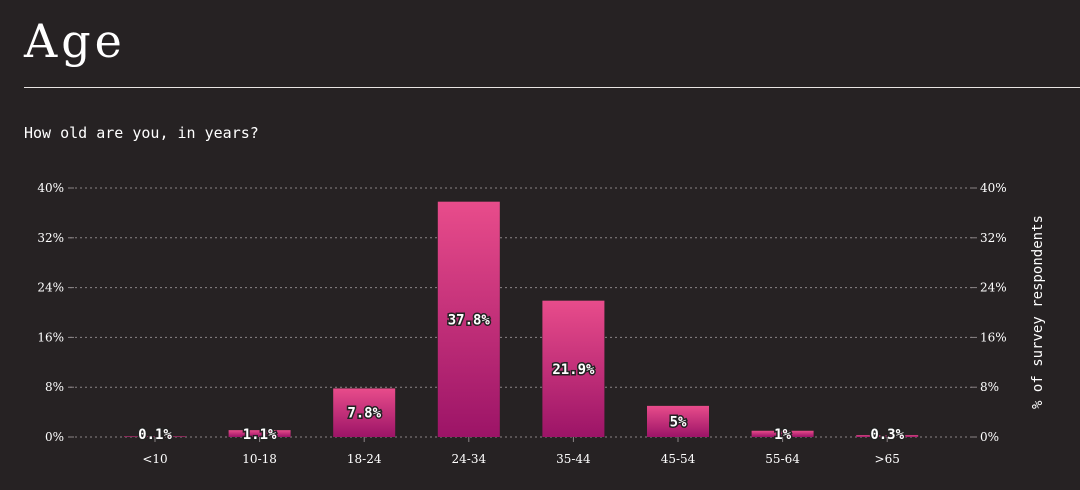 The width and height of the screenshot is (1080, 490). I want to click on x-tick-label: 35-44, so click(573, 459).